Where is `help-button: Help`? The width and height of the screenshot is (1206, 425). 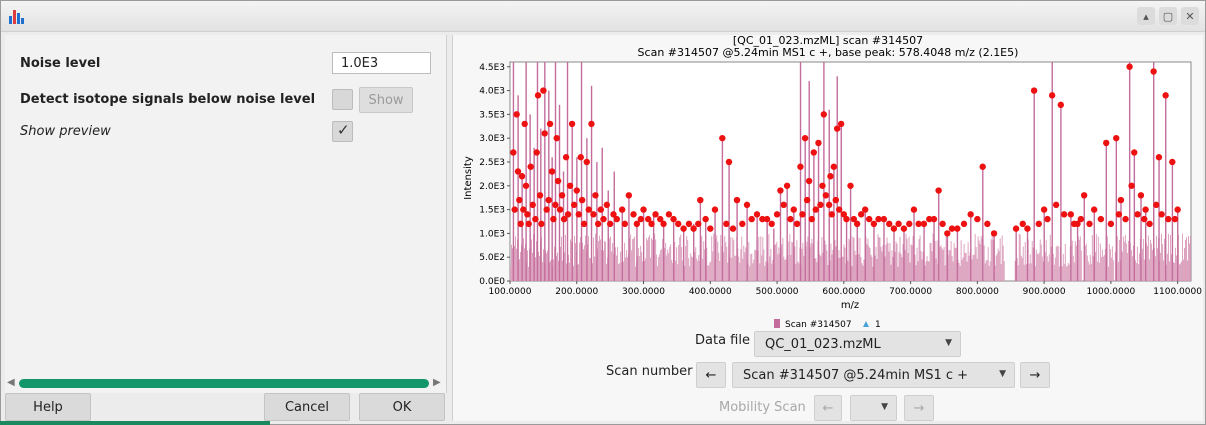 help-button: Help is located at coordinates (48, 407).